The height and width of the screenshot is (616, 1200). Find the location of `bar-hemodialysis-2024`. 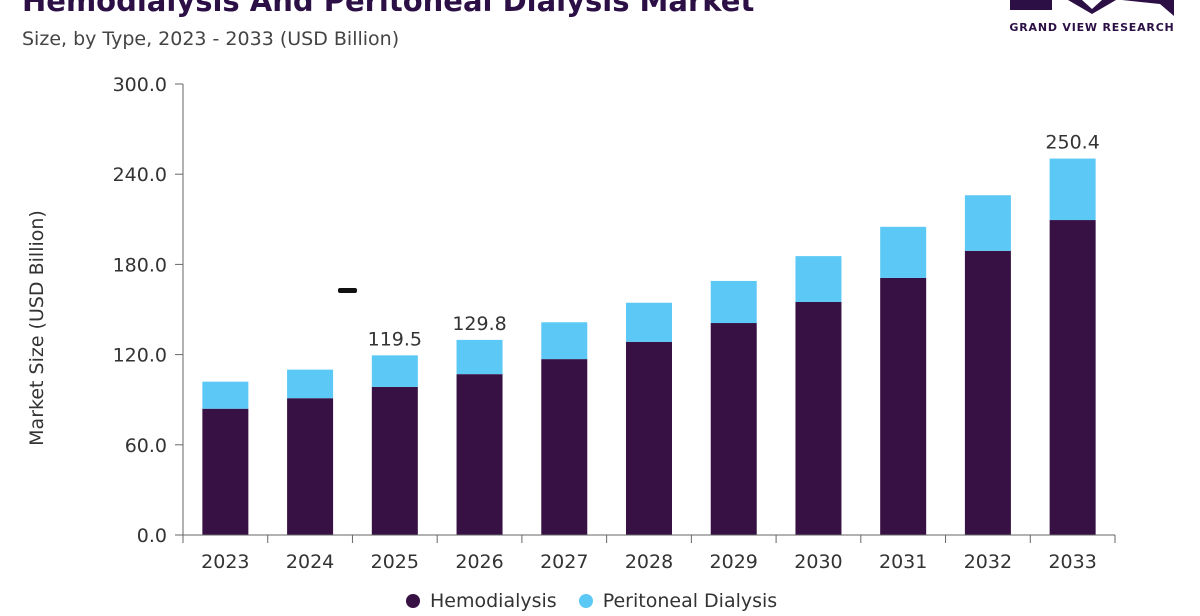

bar-hemodialysis-2024 is located at coordinates (310, 466).